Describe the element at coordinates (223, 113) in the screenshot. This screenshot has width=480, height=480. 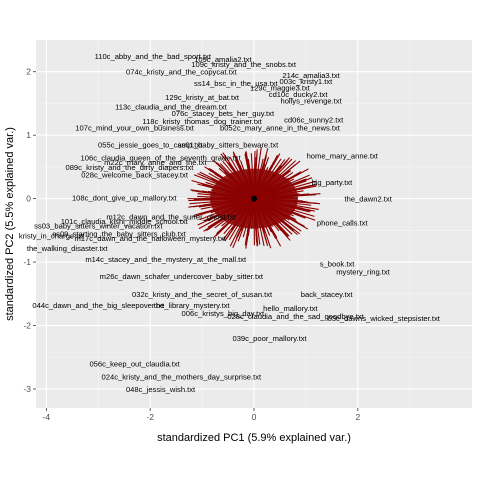
I see `observation-label: 076c_stacey_bets_her_guy.txt` at that location.